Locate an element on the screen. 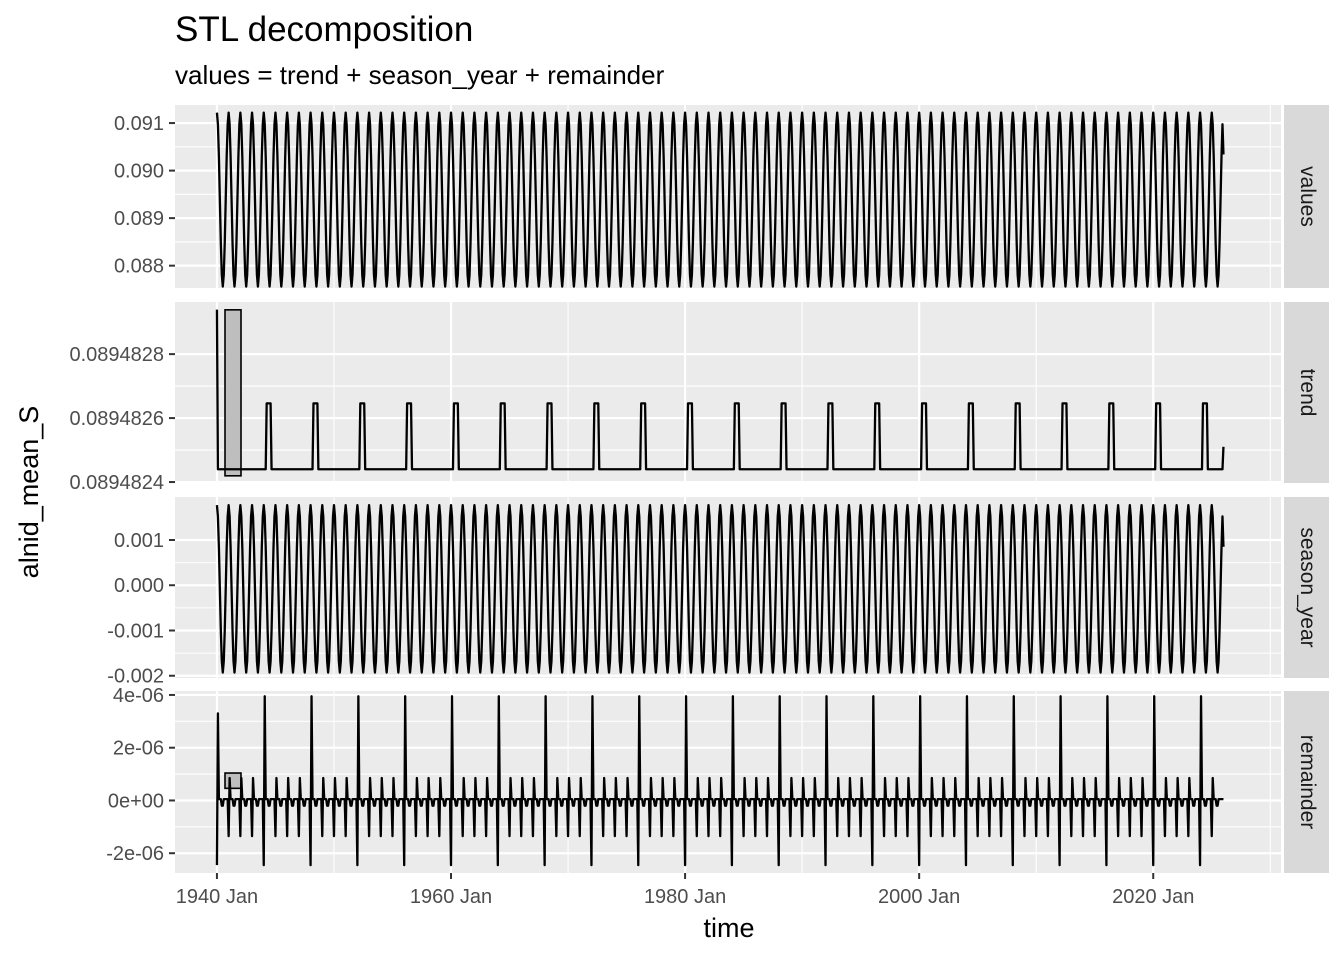 The width and height of the screenshot is (1344, 960). chart-subtitle: values = trend + season_year + remainder is located at coordinates (420, 75).